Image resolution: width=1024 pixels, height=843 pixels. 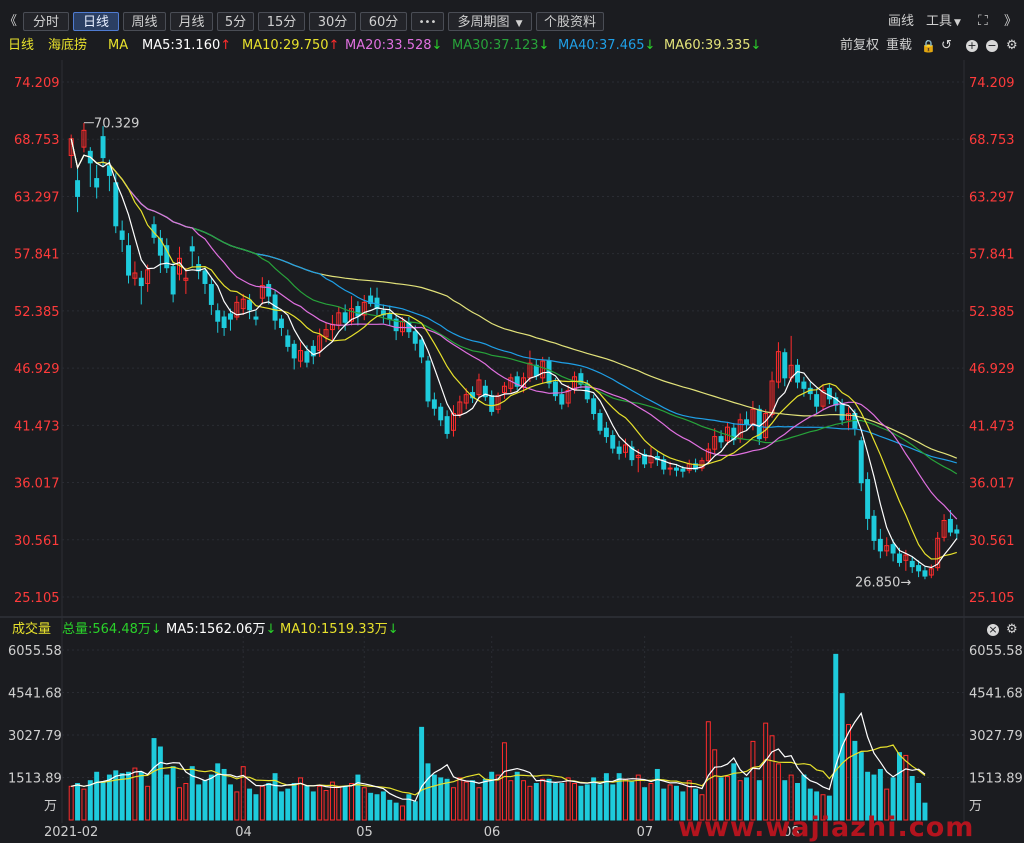 I want to click on indicator-name: MA, so click(x=118, y=45).